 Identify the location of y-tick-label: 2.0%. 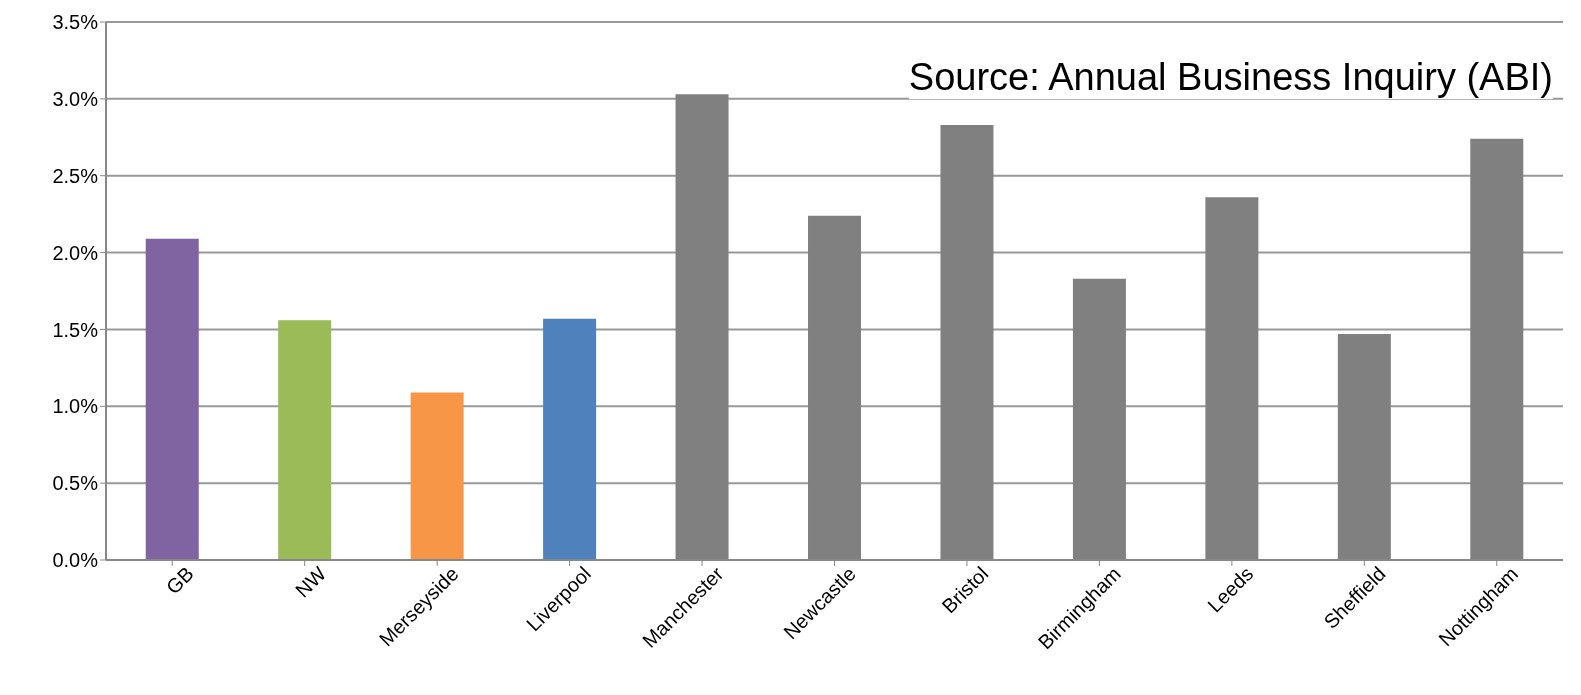
(75, 252).